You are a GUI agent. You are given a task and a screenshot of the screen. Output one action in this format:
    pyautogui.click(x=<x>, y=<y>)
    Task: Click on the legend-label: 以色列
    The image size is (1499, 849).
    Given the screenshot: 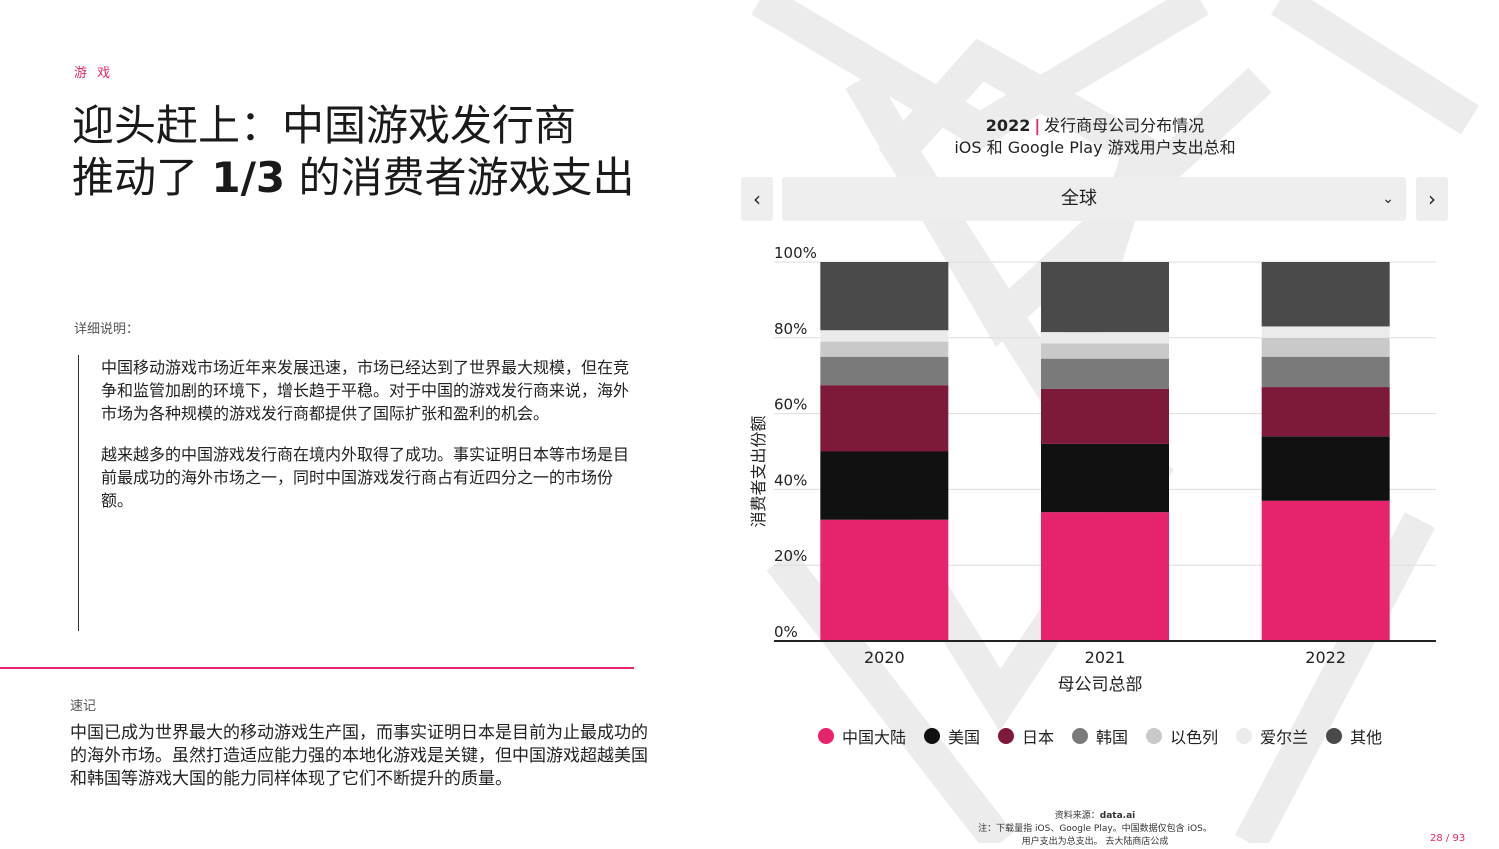 What is the action you would take?
    pyautogui.click(x=1194, y=737)
    